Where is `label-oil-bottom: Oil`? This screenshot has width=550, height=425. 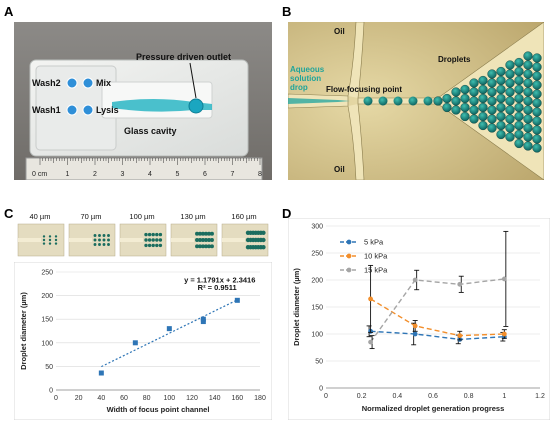 label-oil-bottom: Oil is located at coordinates (339, 169).